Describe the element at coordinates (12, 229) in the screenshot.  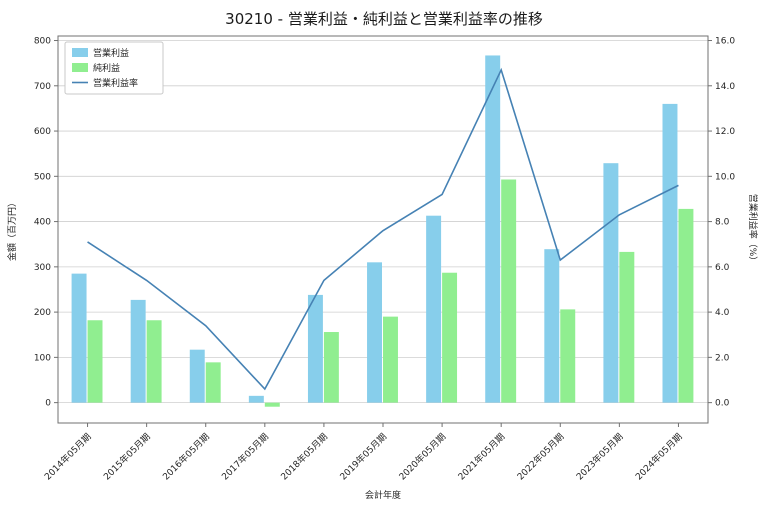
I see `y-left-axis-label: 金額（百万円）` at that location.